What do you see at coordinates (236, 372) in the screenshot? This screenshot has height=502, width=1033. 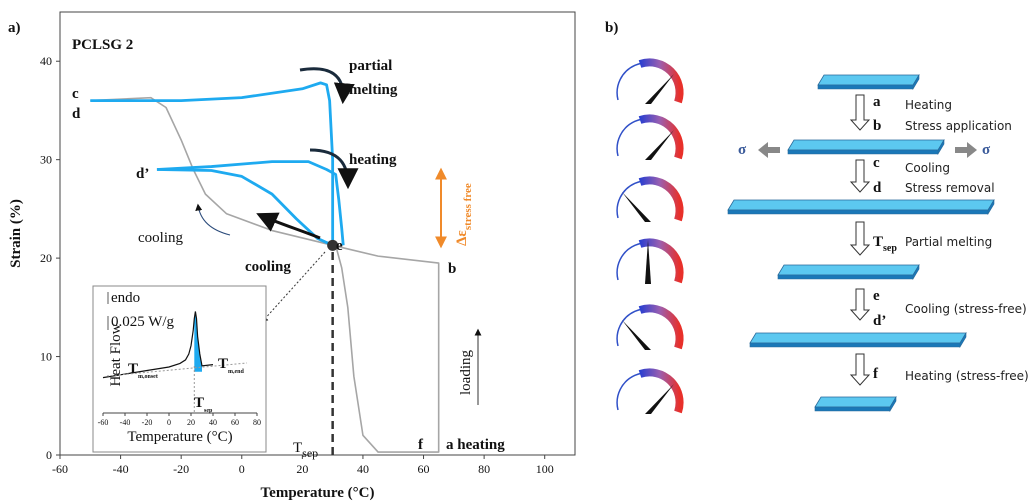 I see `inset-annotation-sub: m,end` at bounding box center [236, 372].